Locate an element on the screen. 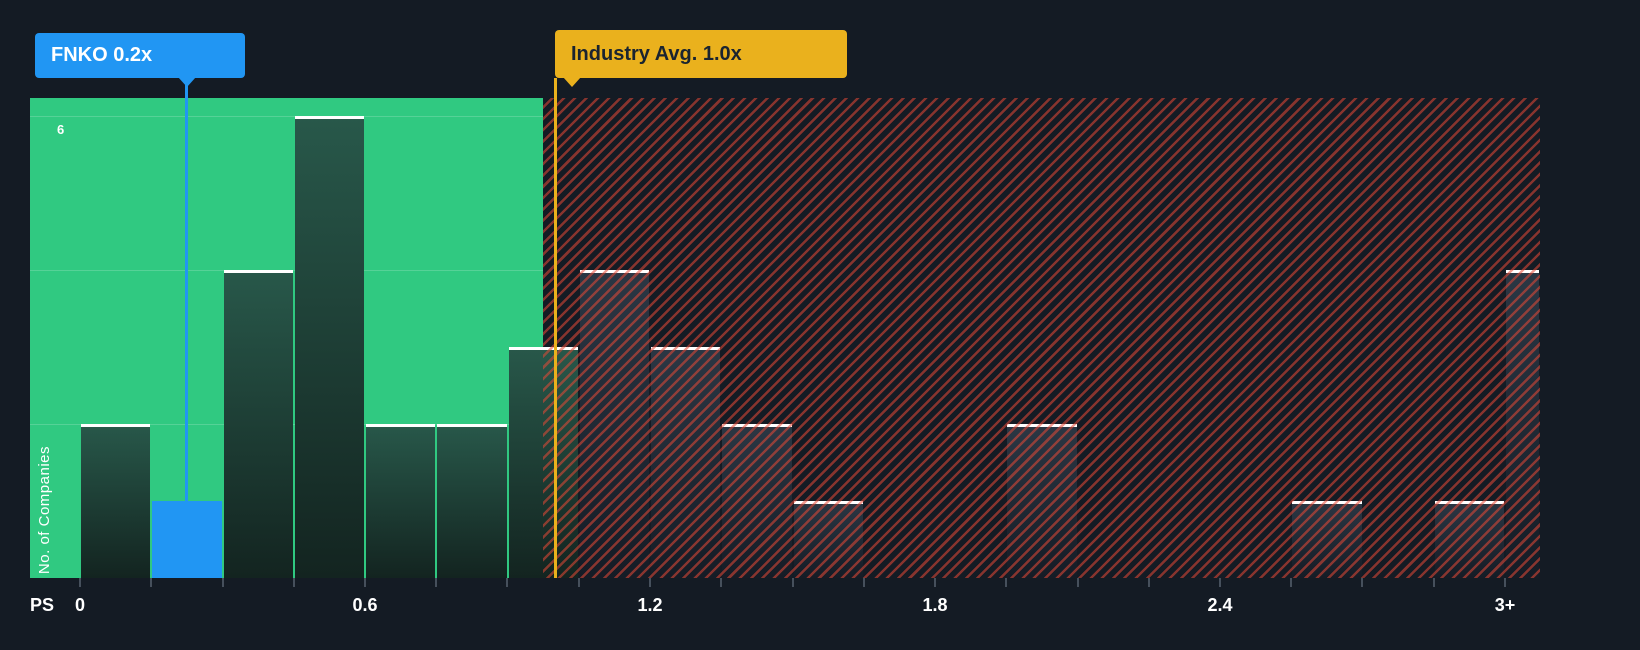 Image resolution: width=1640 pixels, height=650 pixels. industry-avg-tooltip-label: Industry Avg. 1.0x is located at coordinates (656, 53).